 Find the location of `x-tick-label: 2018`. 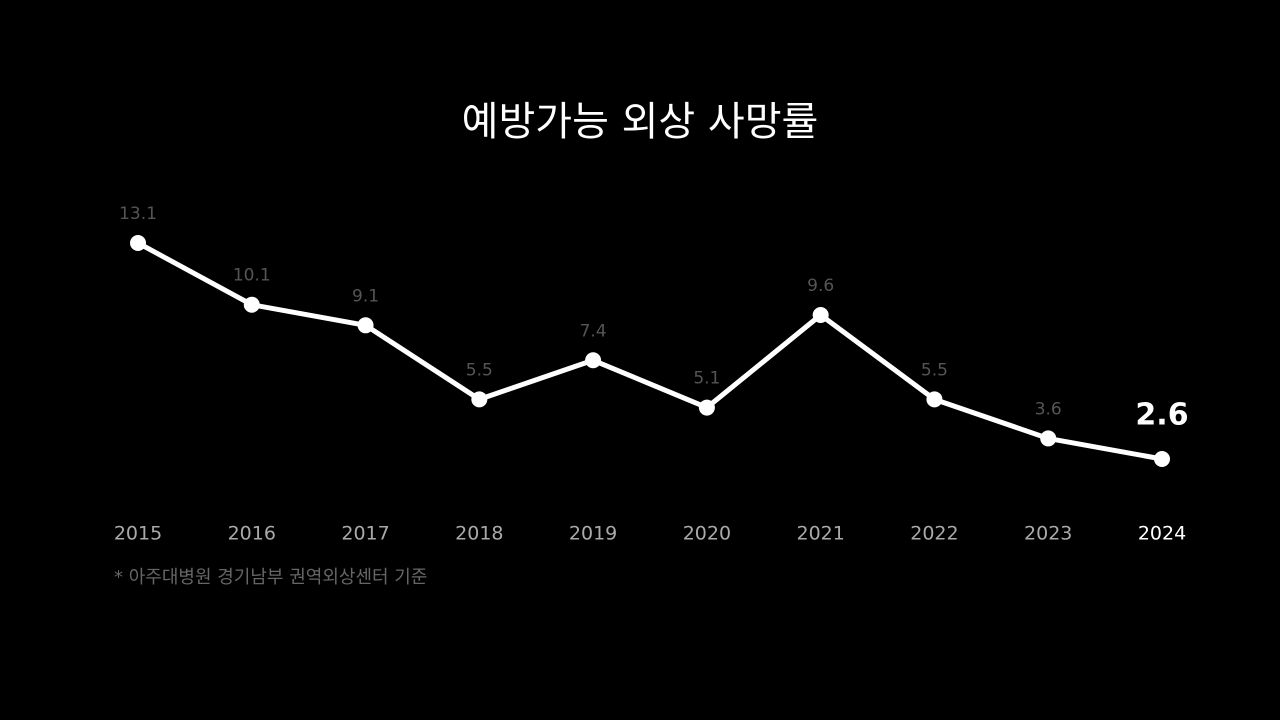

x-tick-label: 2018 is located at coordinates (479, 534).